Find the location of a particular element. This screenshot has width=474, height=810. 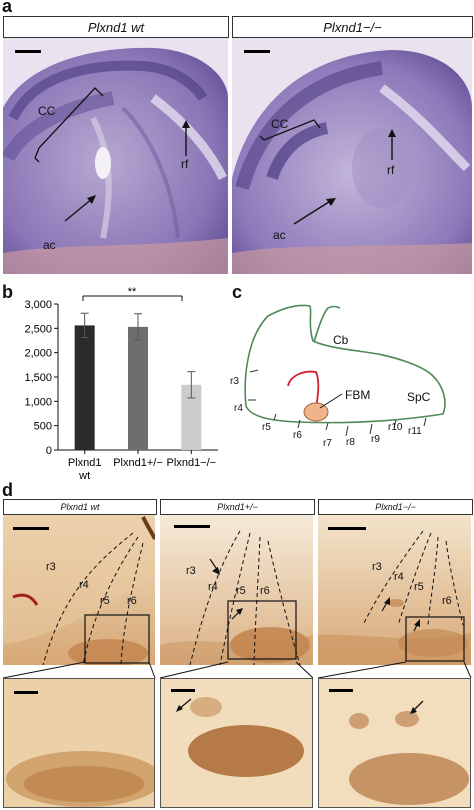

rhombomere-label-r6: r6 is located at coordinates (297, 435).